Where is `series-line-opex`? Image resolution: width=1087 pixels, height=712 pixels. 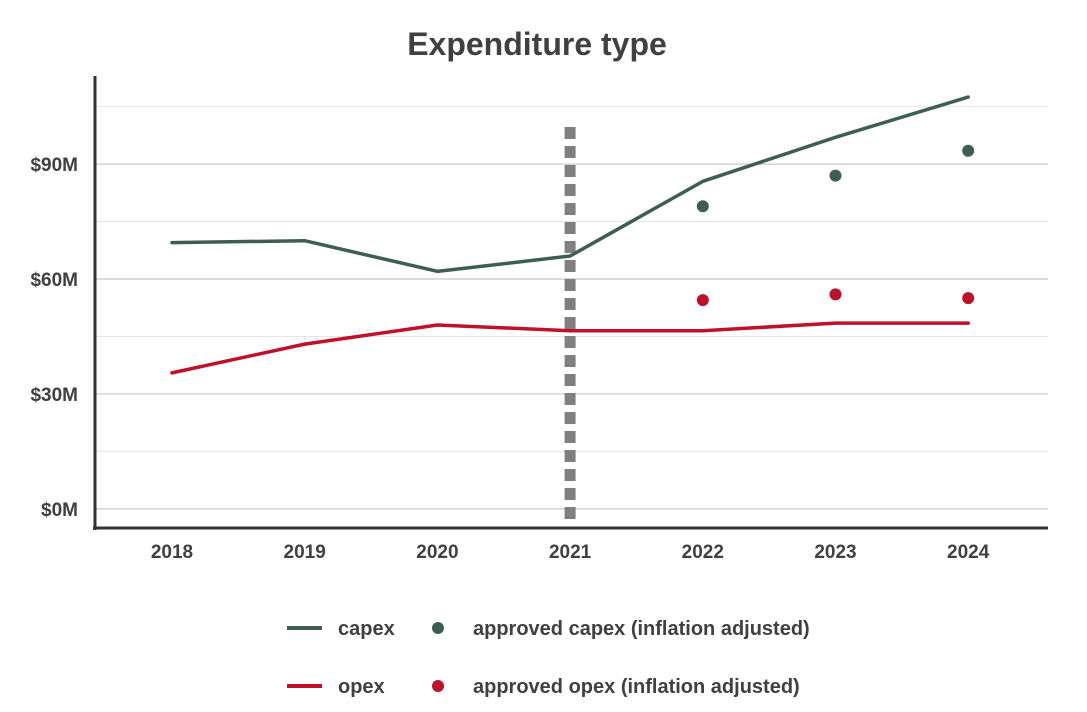 series-line-opex is located at coordinates (570, 348).